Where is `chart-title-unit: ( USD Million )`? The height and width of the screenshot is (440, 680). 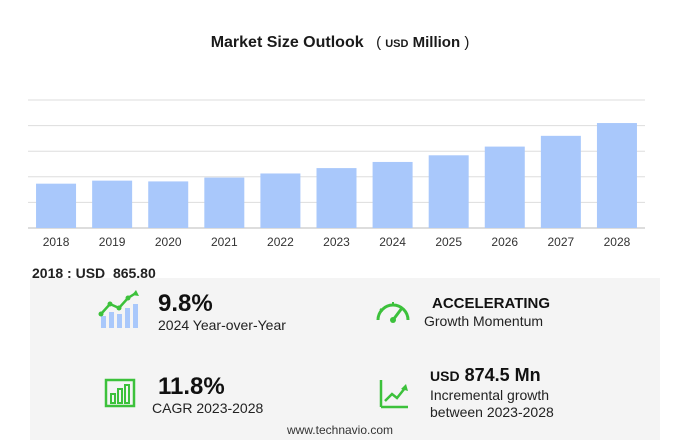
chart-title-unit: ( USD Million ) is located at coordinates (423, 42).